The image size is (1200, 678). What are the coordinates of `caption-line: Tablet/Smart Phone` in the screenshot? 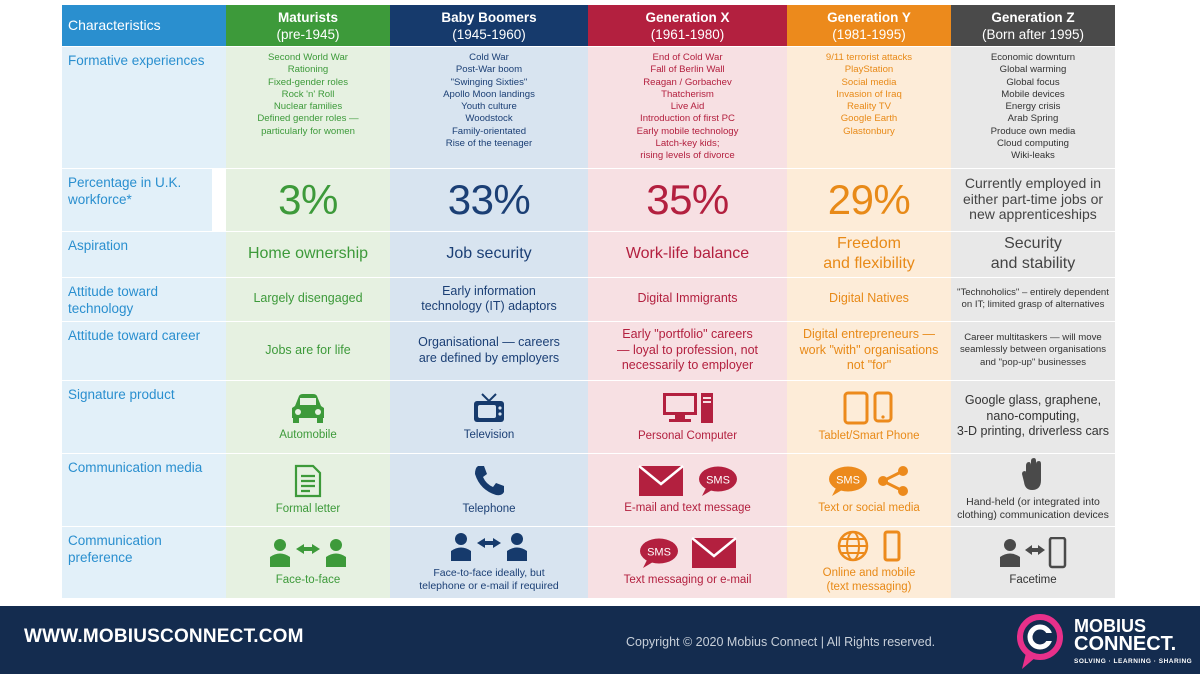 It's located at (869, 435).